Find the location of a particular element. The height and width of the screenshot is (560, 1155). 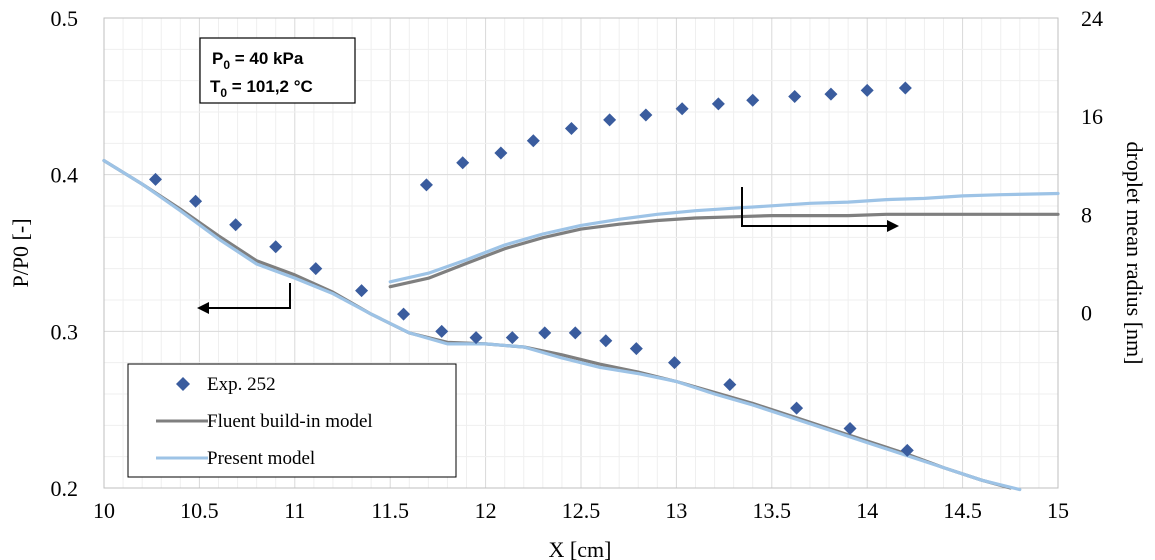

legend-label-present: Present model is located at coordinates (261, 458).